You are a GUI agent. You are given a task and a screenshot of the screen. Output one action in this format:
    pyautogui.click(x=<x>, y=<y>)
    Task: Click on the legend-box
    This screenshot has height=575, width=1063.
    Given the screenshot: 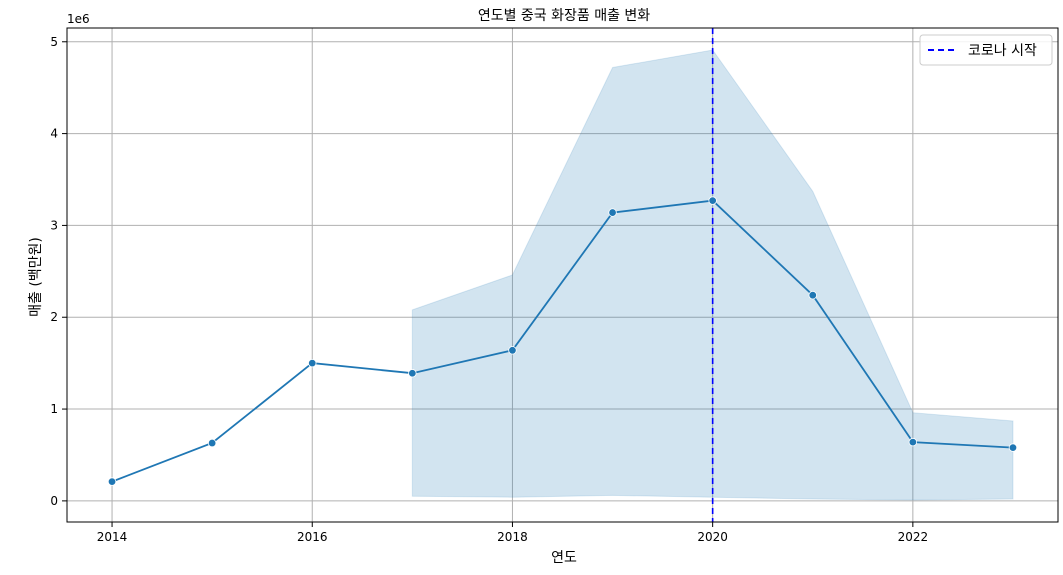 What is the action you would take?
    pyautogui.click(x=986, y=50)
    